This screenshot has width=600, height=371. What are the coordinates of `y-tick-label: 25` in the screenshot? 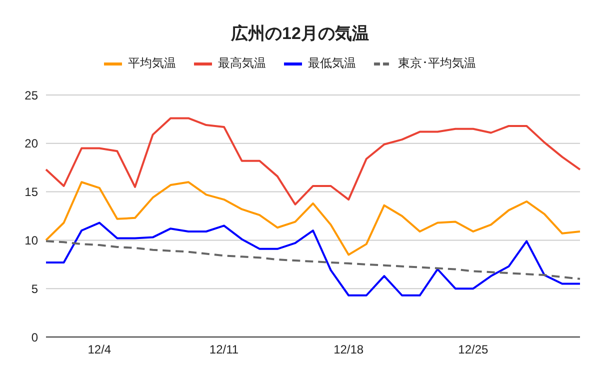 It's located at (31, 95).